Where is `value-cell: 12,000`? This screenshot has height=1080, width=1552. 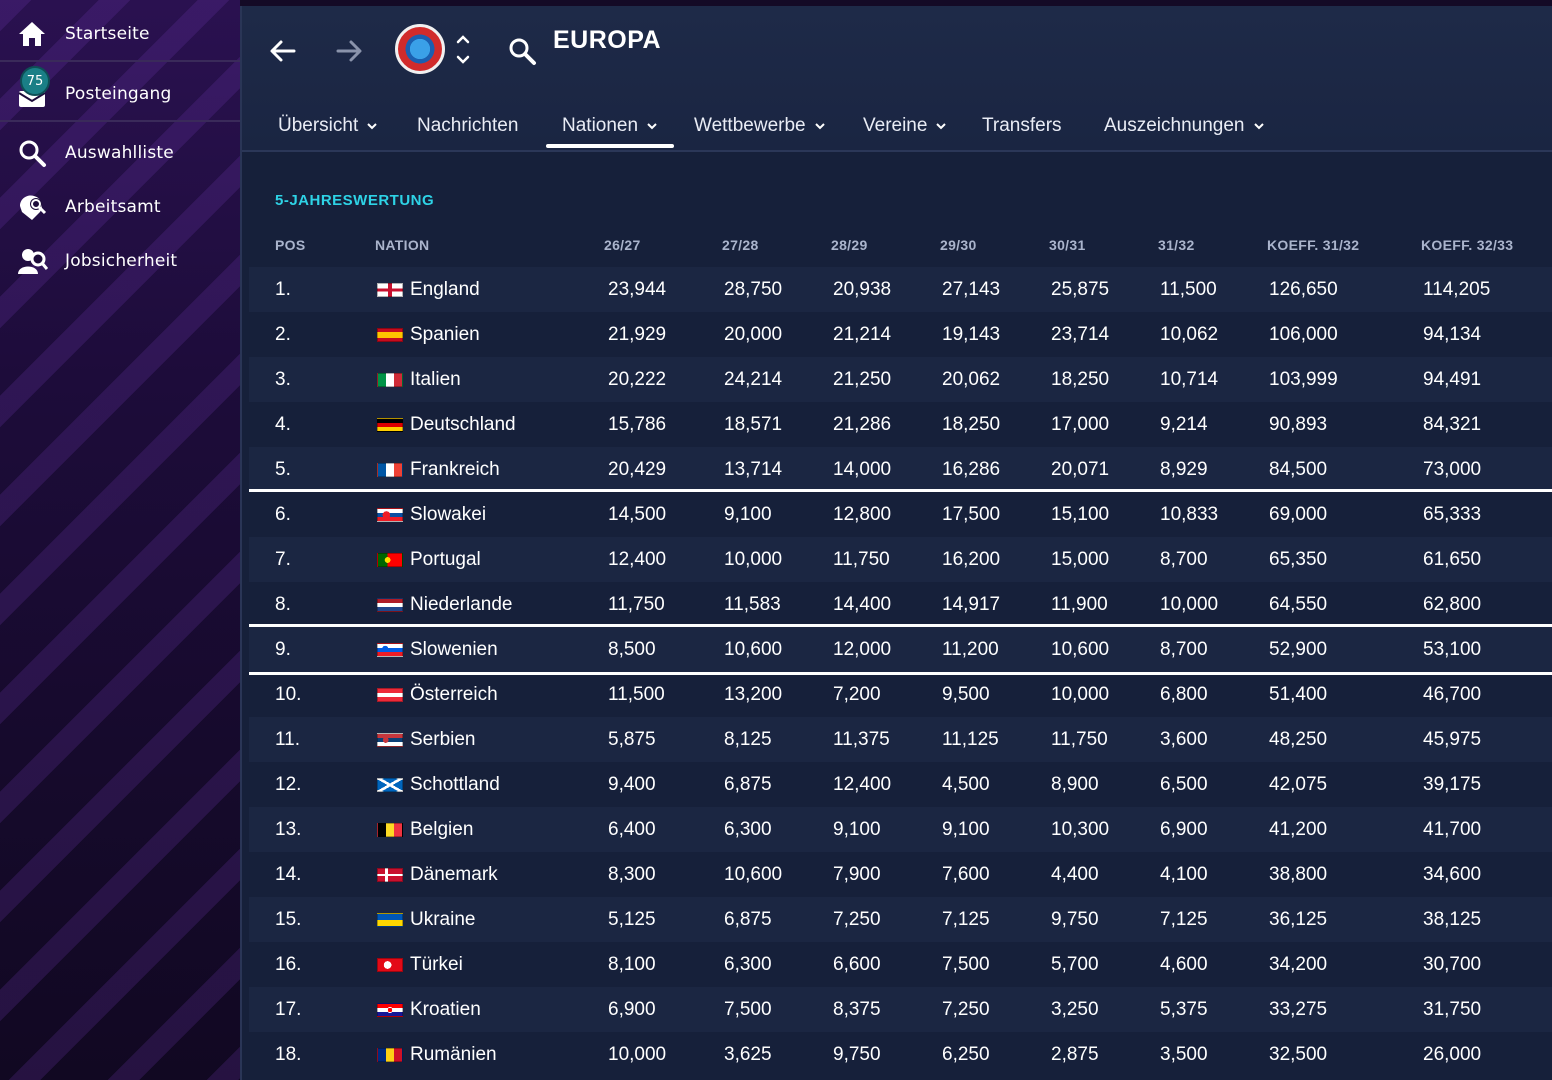 value-cell: 12,000 is located at coordinates (862, 649).